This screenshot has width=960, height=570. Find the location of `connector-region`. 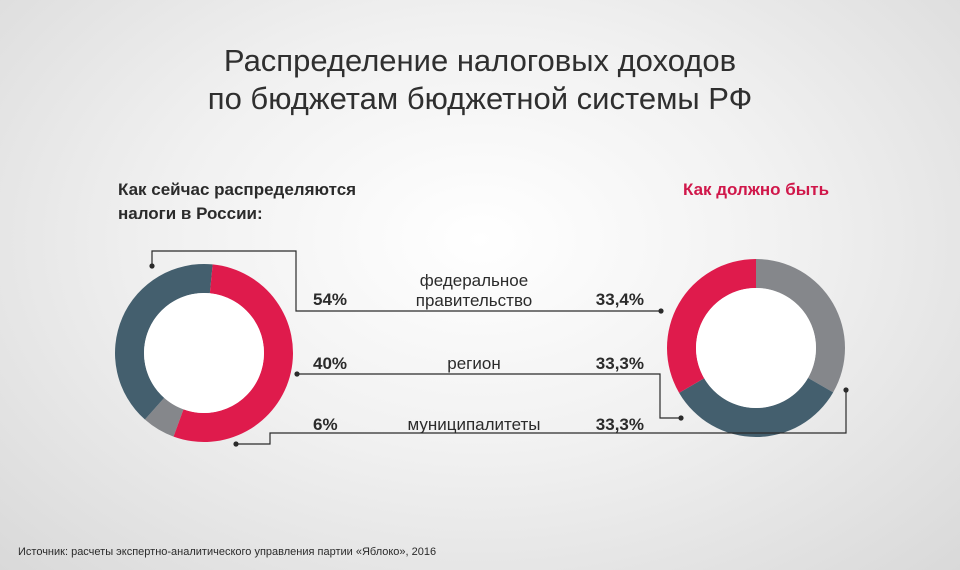

connector-region is located at coordinates (489, 396).